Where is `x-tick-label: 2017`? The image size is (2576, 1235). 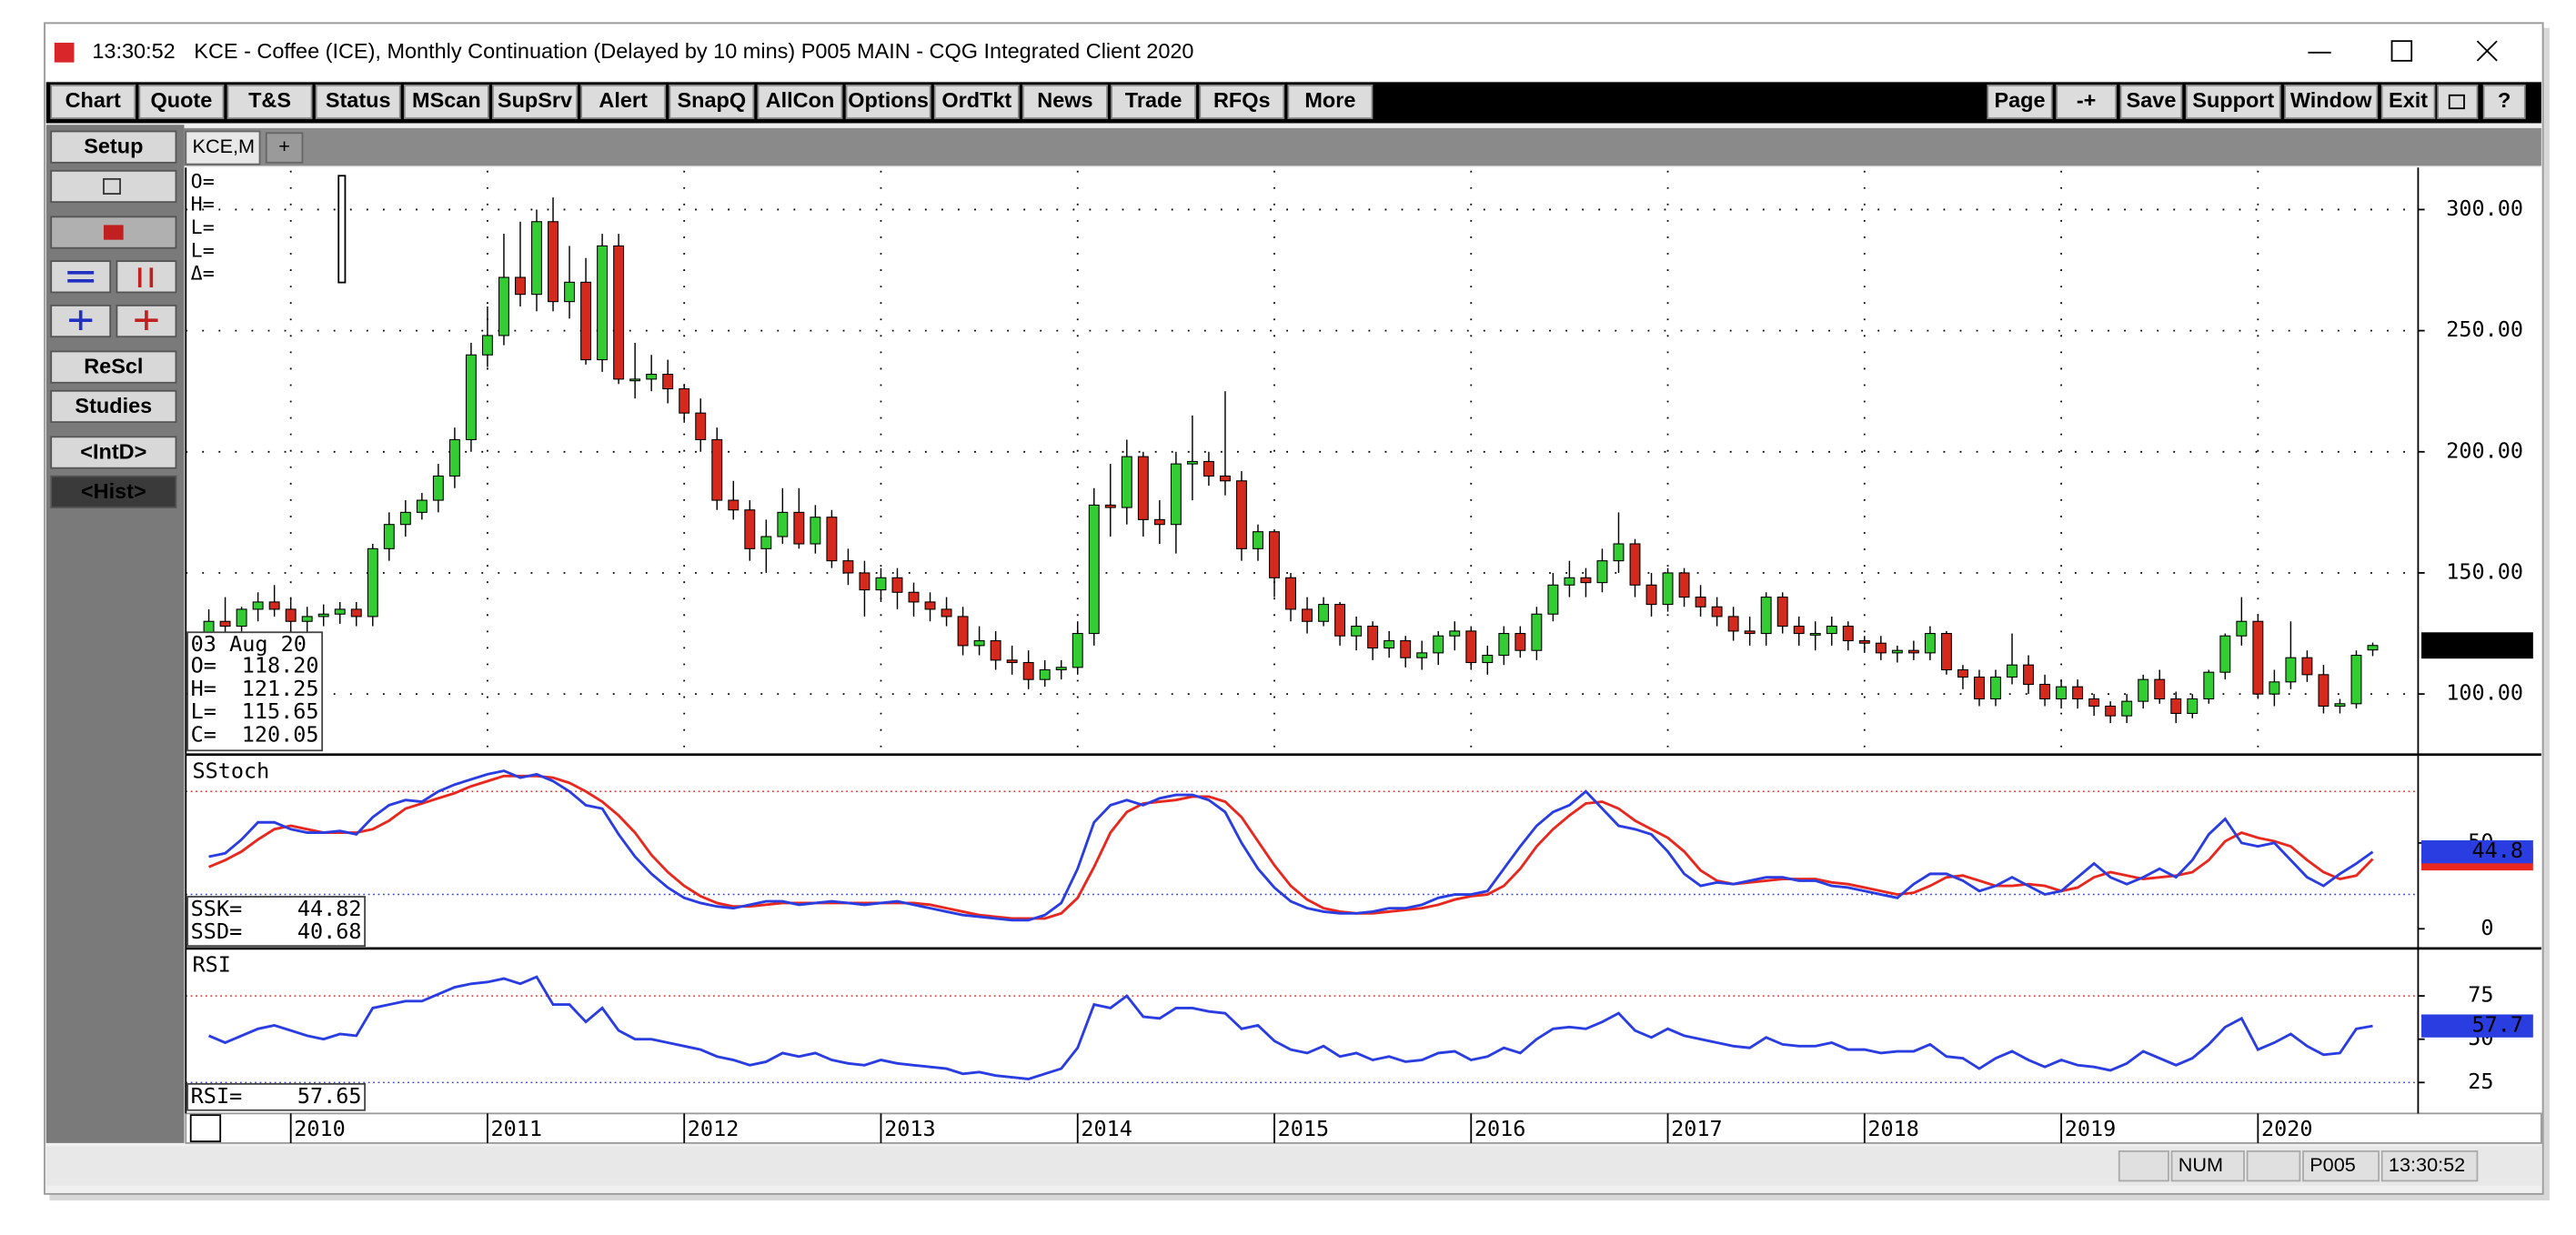
x-tick-label: 2017 is located at coordinates (1697, 1128).